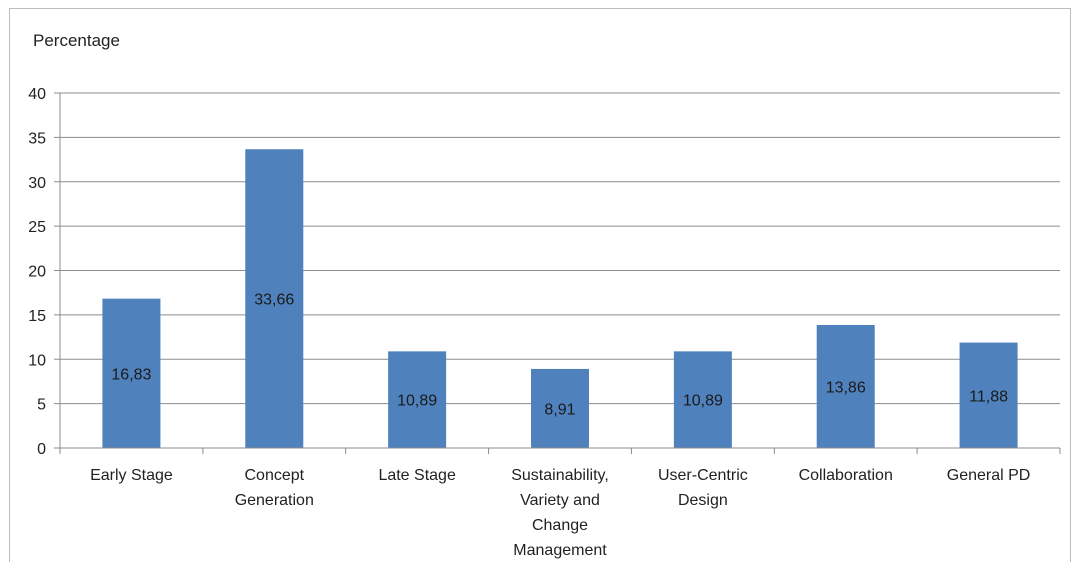  I want to click on y-tick-label: 25, so click(37, 227).